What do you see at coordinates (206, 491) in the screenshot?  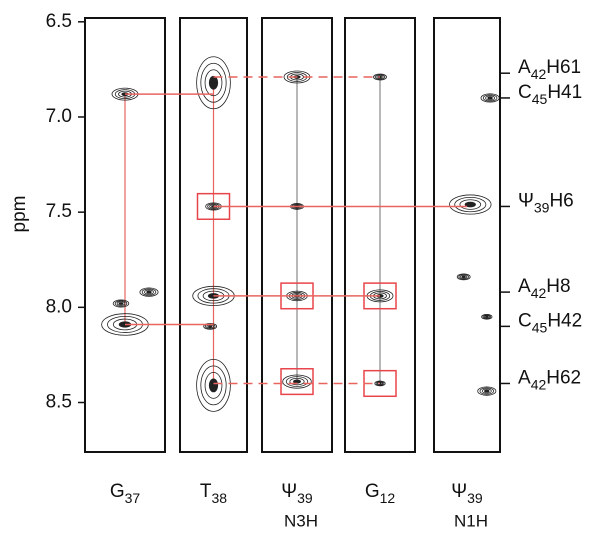 I see `label-name: T` at bounding box center [206, 491].